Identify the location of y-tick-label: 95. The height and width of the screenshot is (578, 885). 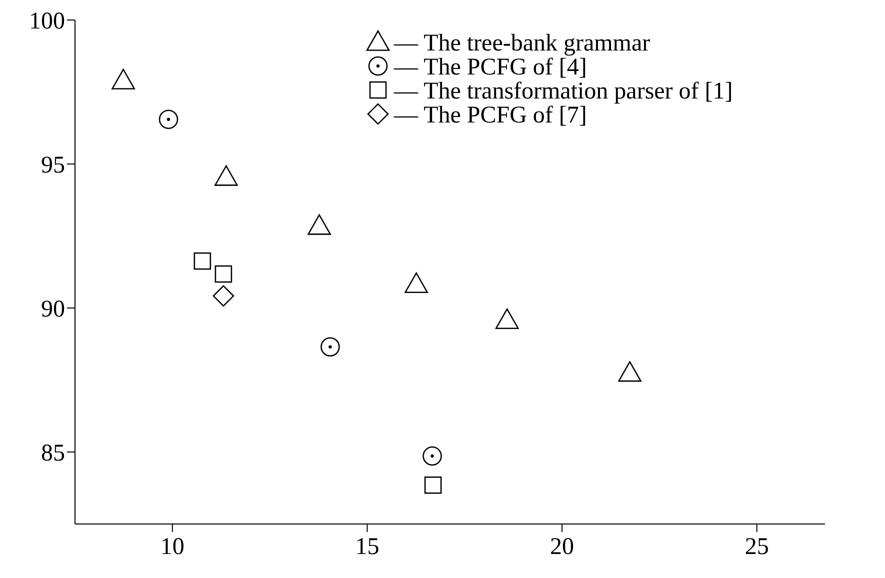
(53, 165).